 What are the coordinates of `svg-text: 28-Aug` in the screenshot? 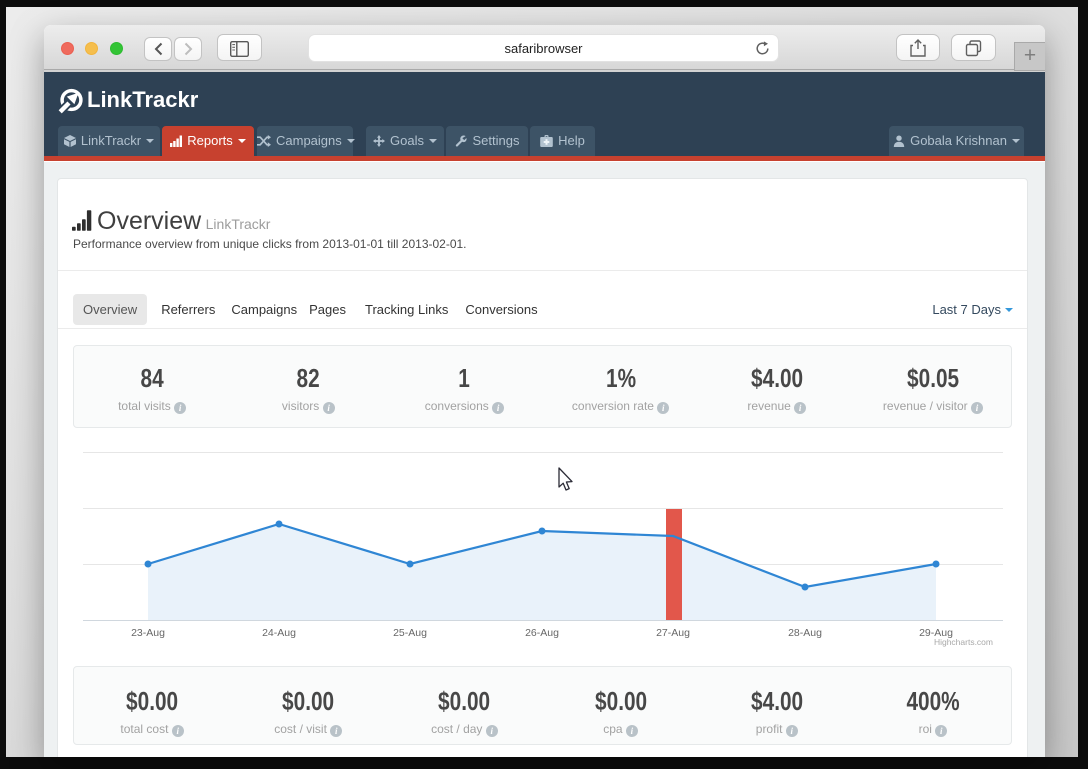 It's located at (805, 633).